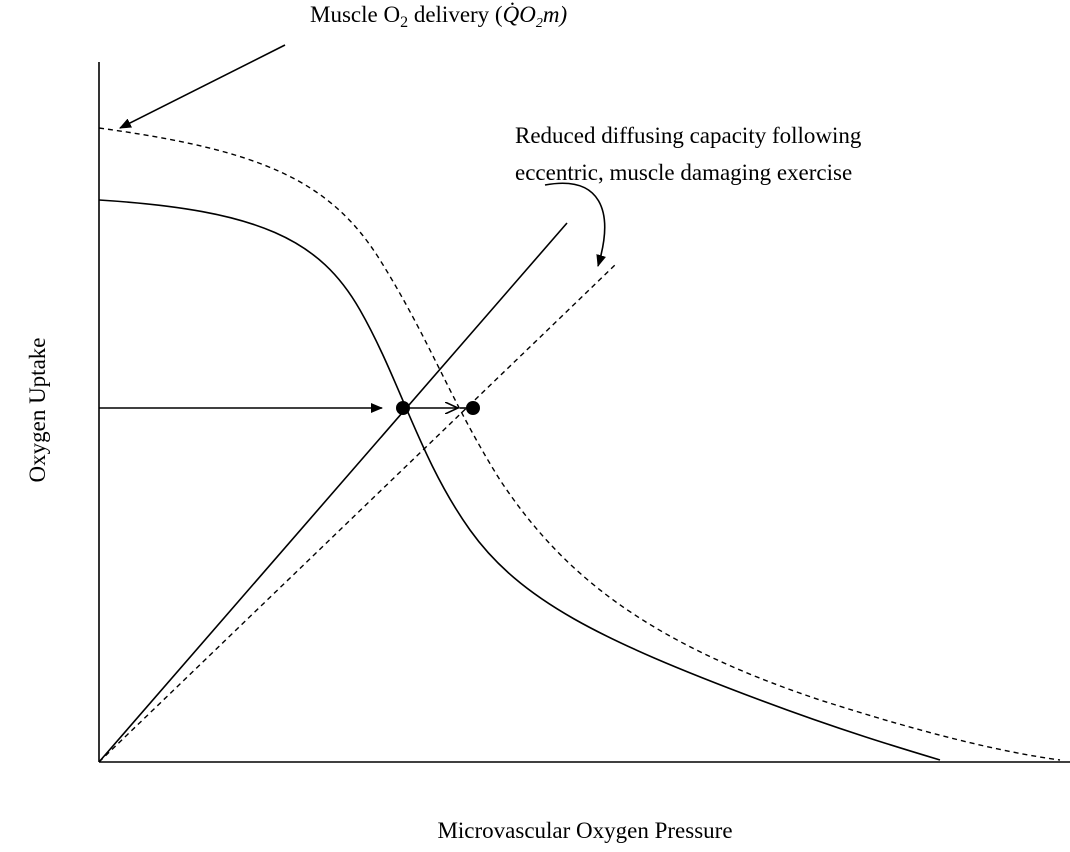 The image size is (1070, 852). Describe the element at coordinates (683, 172) in the screenshot. I see `annotation: eccentric, muscle damaging exercise` at that location.